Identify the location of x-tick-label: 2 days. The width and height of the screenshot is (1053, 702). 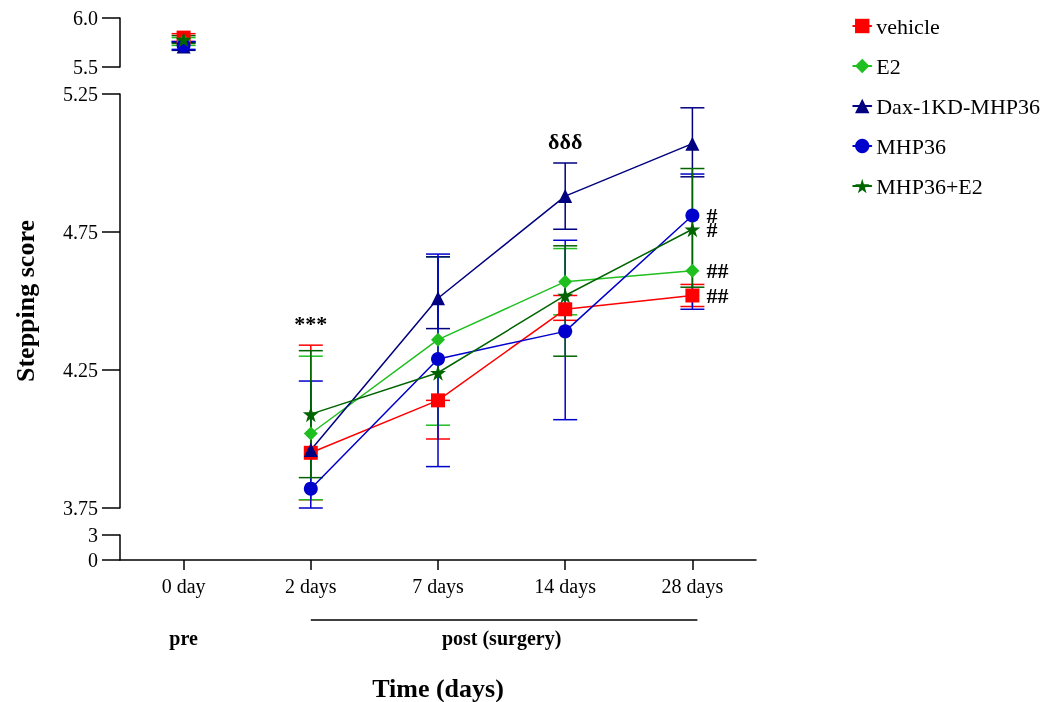
(310, 586).